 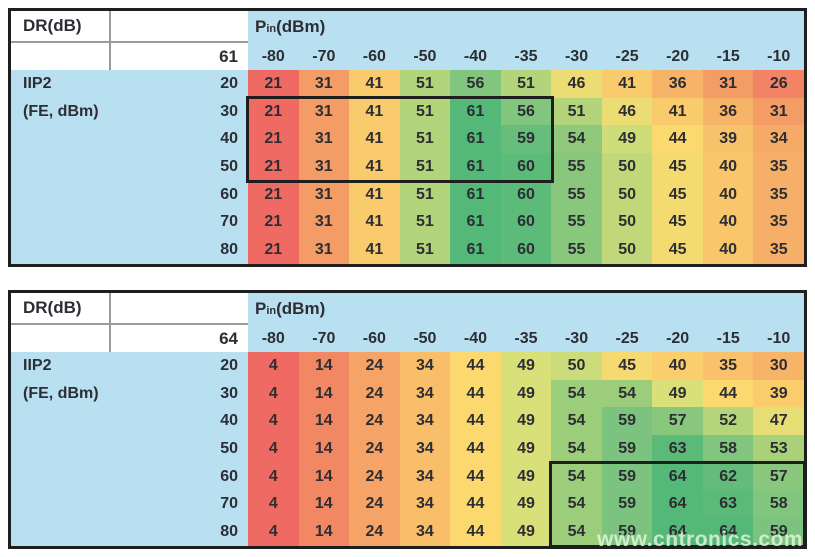 What do you see at coordinates (273, 56) in the screenshot?
I see `column-header: -80` at bounding box center [273, 56].